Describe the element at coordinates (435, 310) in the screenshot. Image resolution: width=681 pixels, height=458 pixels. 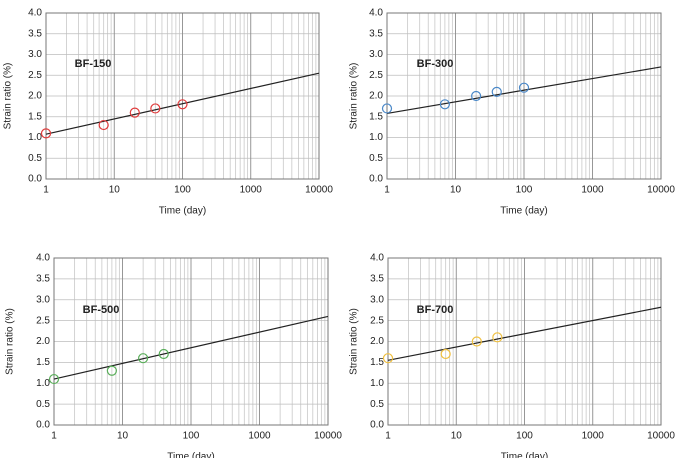
I see `chart-title: BF-700` at that location.